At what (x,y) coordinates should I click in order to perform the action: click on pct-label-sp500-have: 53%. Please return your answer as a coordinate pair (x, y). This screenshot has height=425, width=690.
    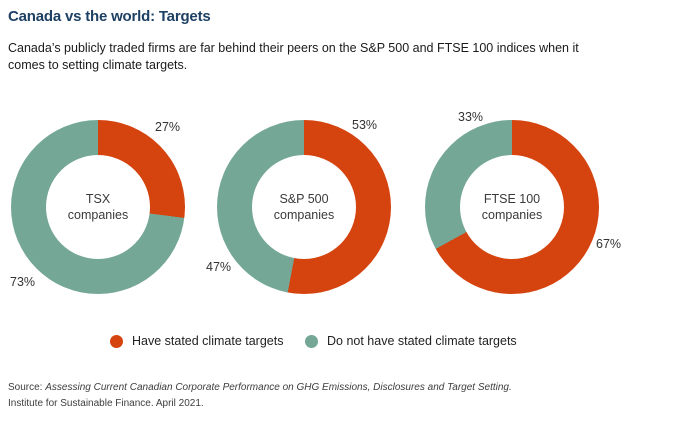
    Looking at the image, I should click on (365, 125).